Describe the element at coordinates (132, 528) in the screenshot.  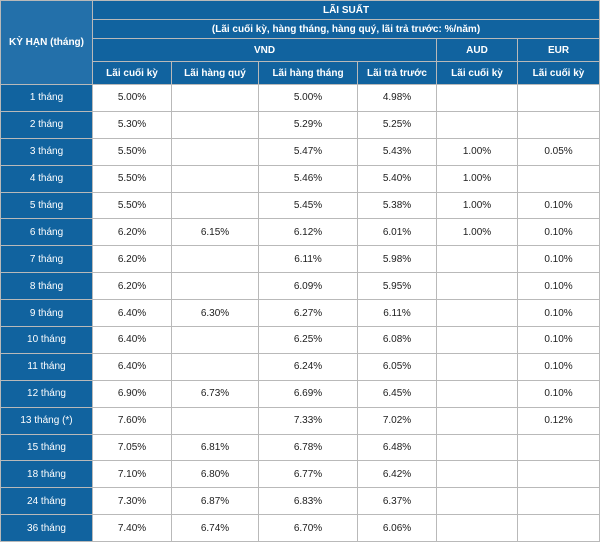
I see `rate-cell: 7.40%` at that location.